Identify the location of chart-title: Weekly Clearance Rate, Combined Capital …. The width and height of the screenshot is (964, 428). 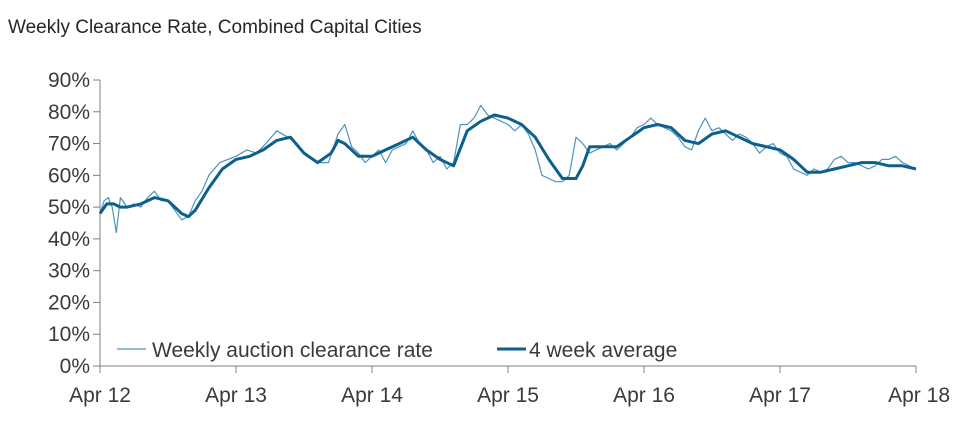
(215, 27).